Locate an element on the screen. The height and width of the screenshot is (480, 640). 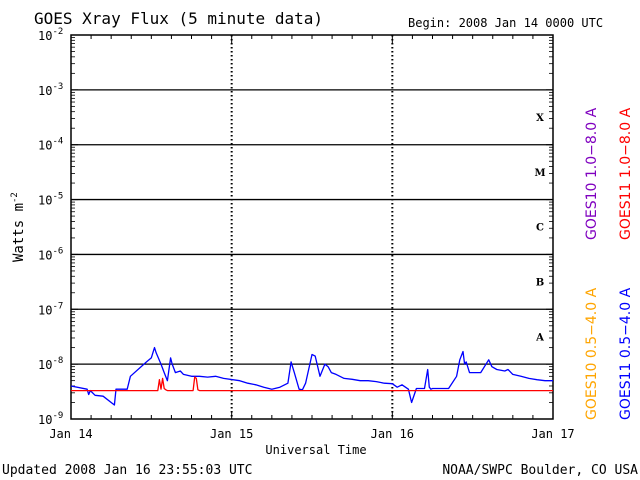
y-tick-label-7: 10⁻² is located at coordinates (50, 35).